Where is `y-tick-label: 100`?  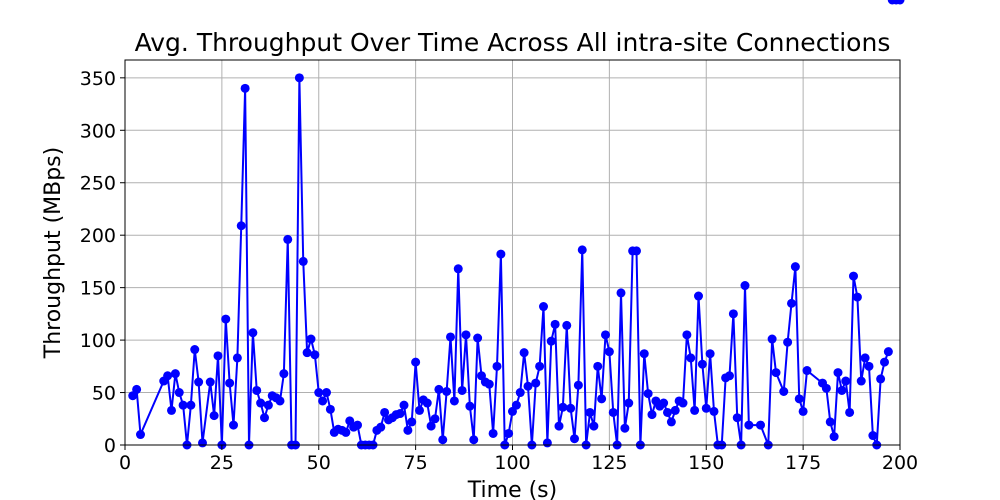 y-tick-label: 100 is located at coordinates (98, 341).